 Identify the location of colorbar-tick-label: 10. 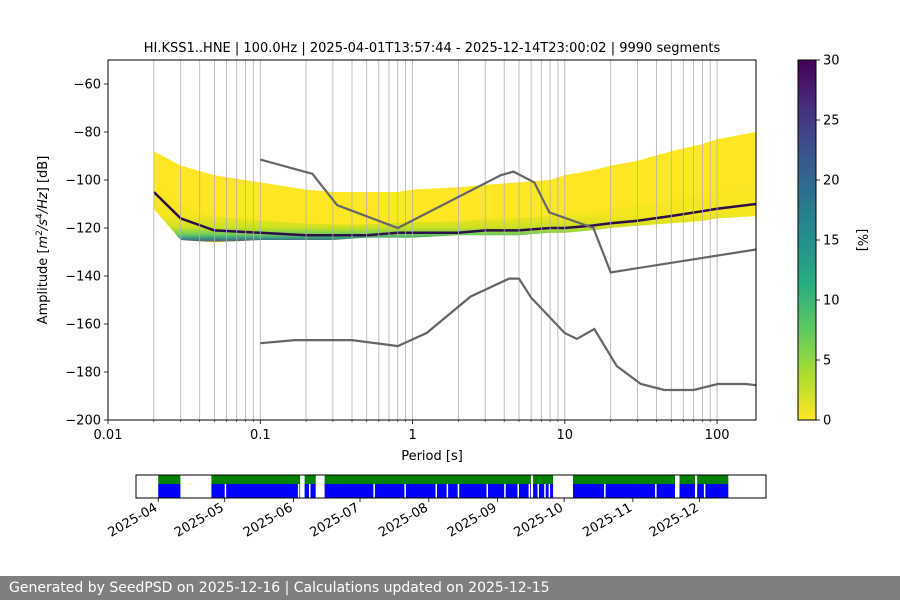
(831, 301).